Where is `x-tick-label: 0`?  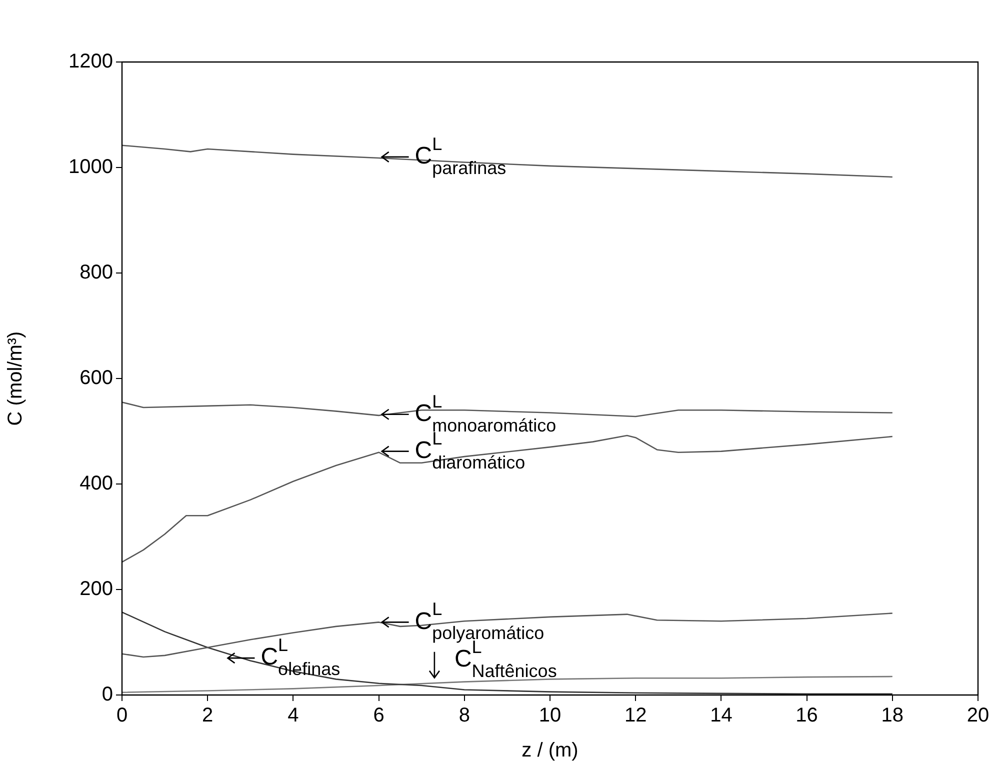 x-tick-label: 0 is located at coordinates (122, 715).